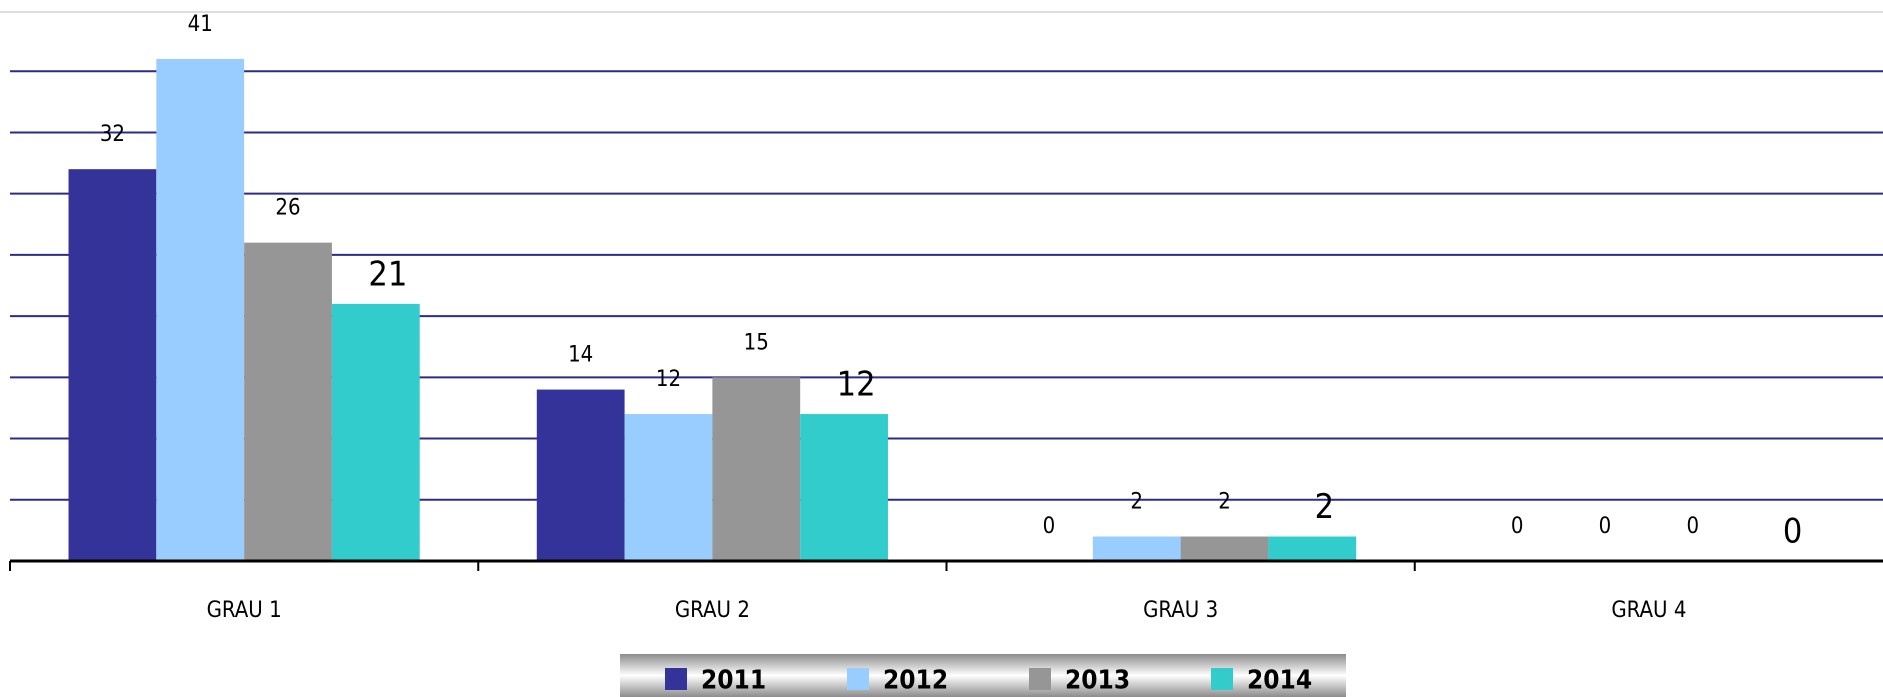 This screenshot has width=1883, height=697. What do you see at coordinates (756, 342) in the screenshot?
I see `data-label: 15` at bounding box center [756, 342].